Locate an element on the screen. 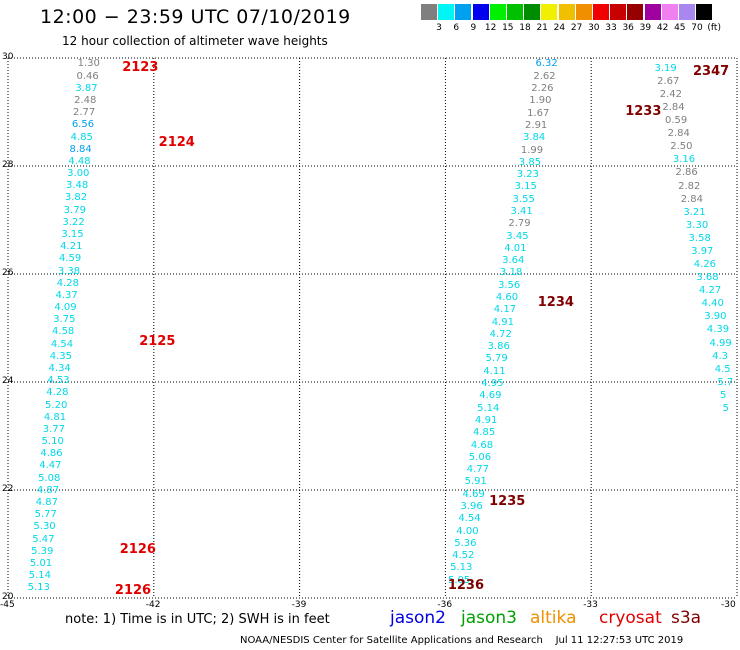  legend-label: 39 is located at coordinates (645, 28).